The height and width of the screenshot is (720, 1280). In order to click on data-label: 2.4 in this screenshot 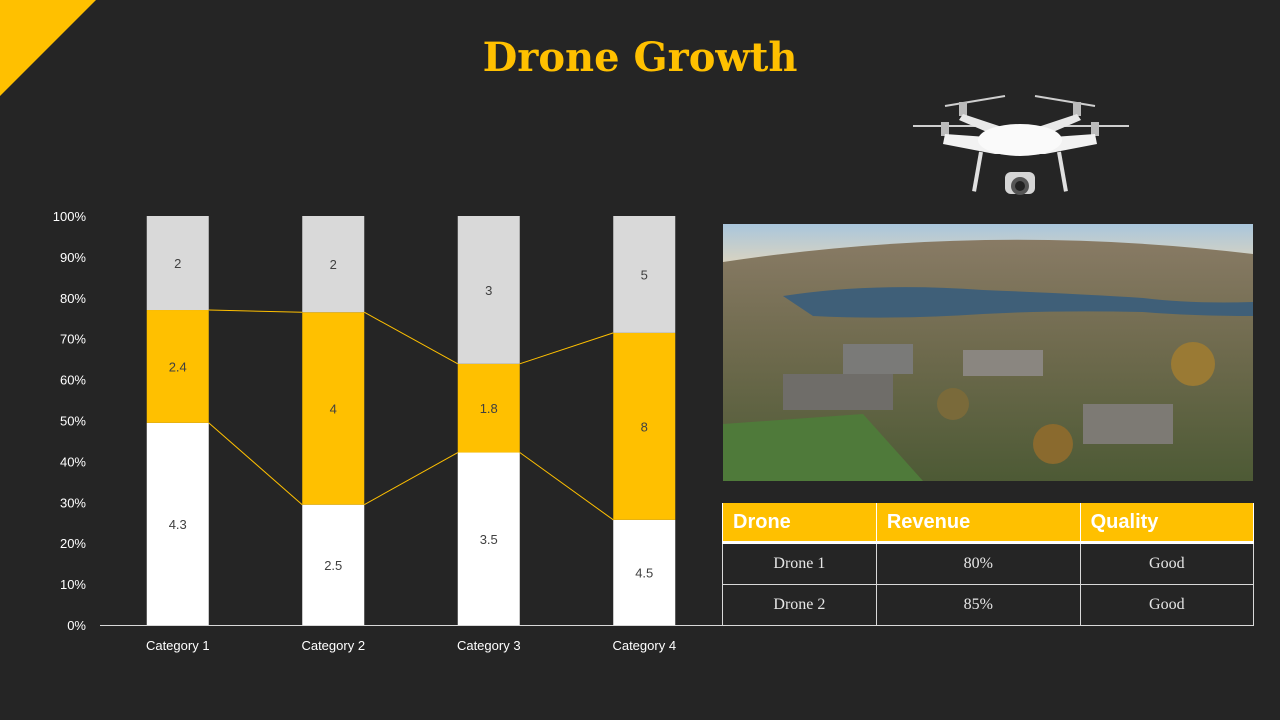, I will do `click(178, 366)`.